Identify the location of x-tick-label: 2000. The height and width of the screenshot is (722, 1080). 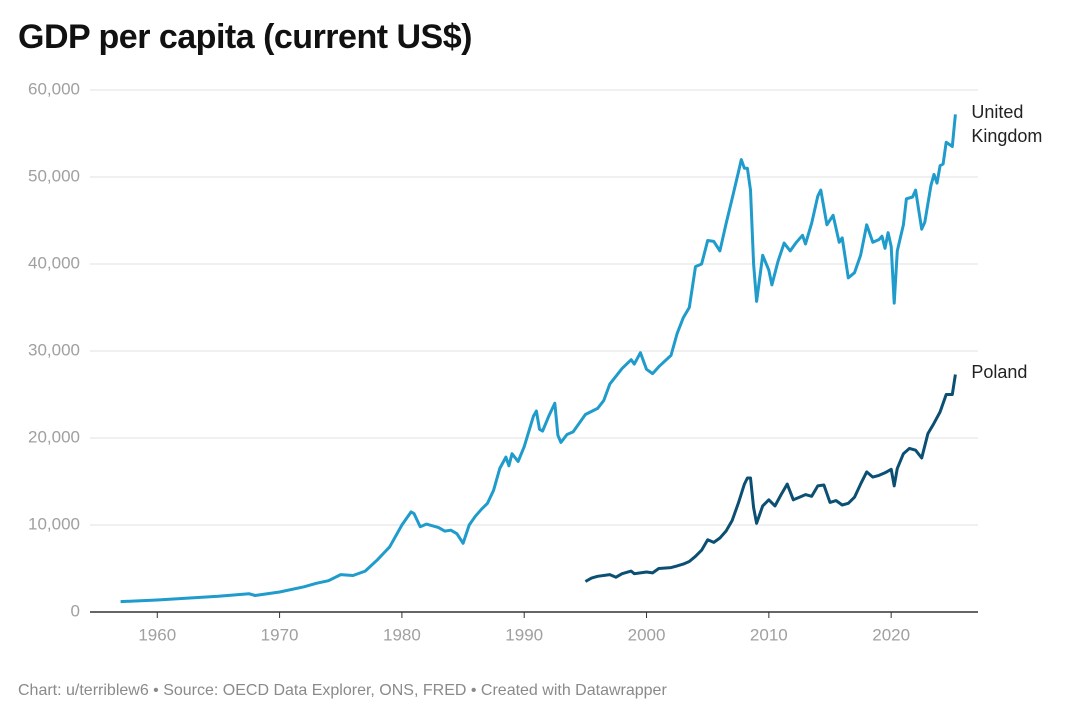
(647, 634).